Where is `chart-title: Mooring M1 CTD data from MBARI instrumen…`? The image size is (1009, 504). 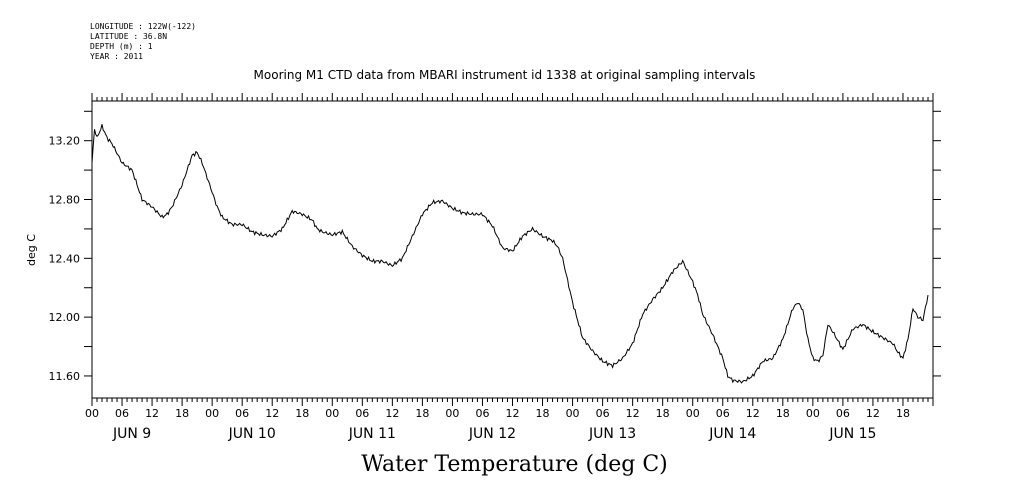 chart-title: Mooring M1 CTD data from MBARI instrumen… is located at coordinates (504, 75).